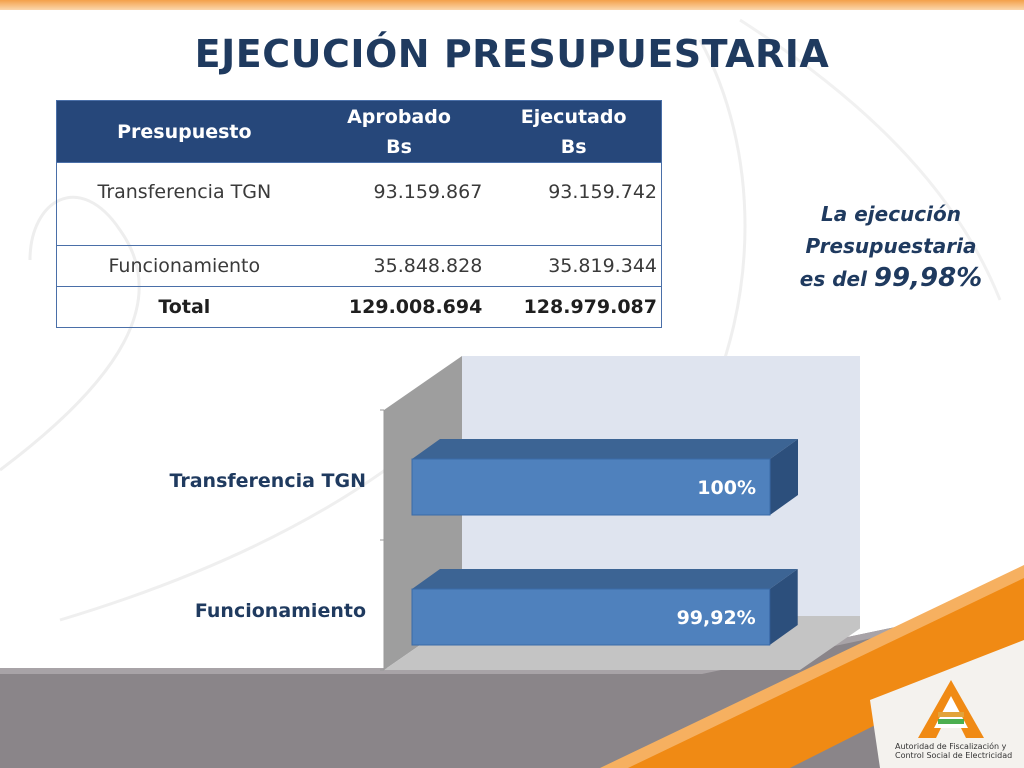 This screenshot has height=768, width=1024. Describe the element at coordinates (954, 755) in the screenshot. I see `logo-text-line-2: Control Social de Electricidad` at that location.